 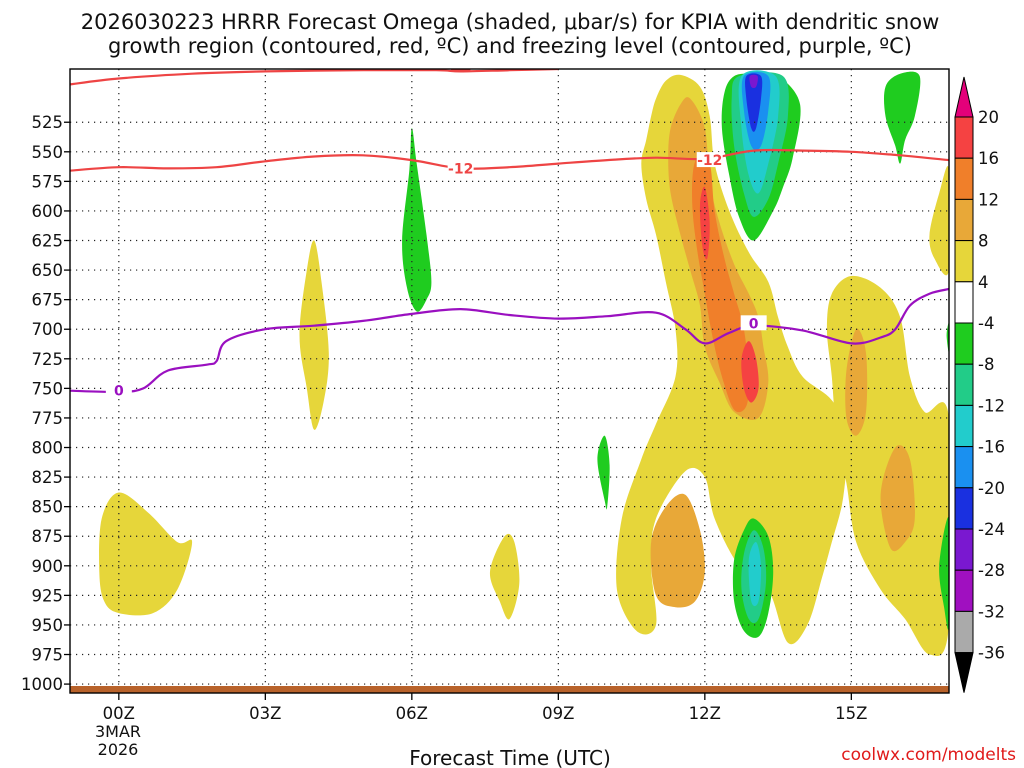 What do you see at coordinates (558, 713) in the screenshot?
I see `x-tick-label-09Z: 09Z` at bounding box center [558, 713].